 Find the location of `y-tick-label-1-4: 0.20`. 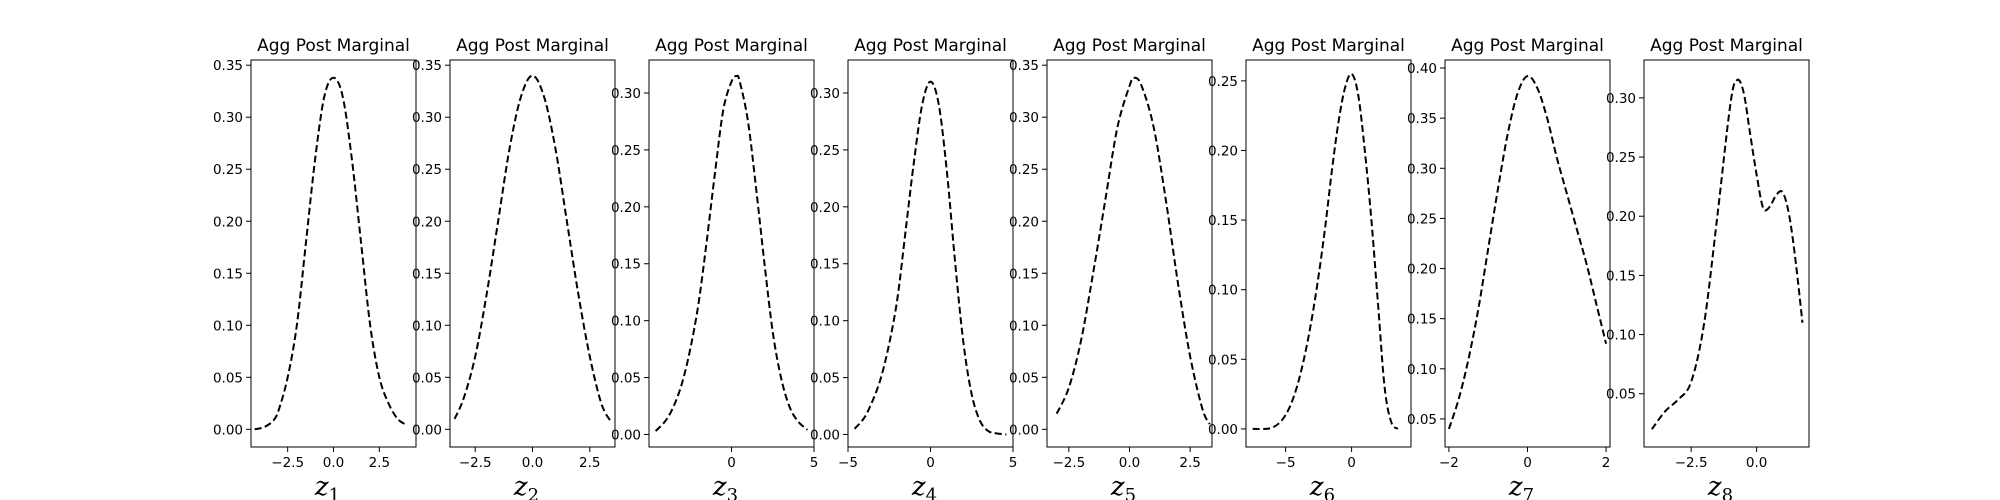

y-tick-label-1-4: 0.20 is located at coordinates (228, 222).